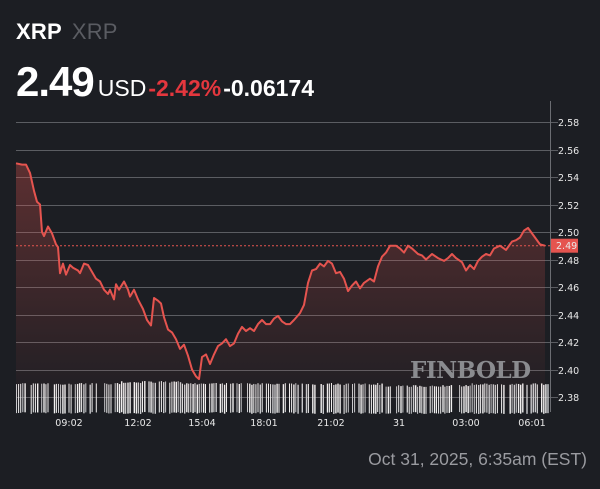 The height and width of the screenshot is (489, 600). Describe the element at coordinates (568, 288) in the screenshot. I see `svg-text: 2.46` at that location.